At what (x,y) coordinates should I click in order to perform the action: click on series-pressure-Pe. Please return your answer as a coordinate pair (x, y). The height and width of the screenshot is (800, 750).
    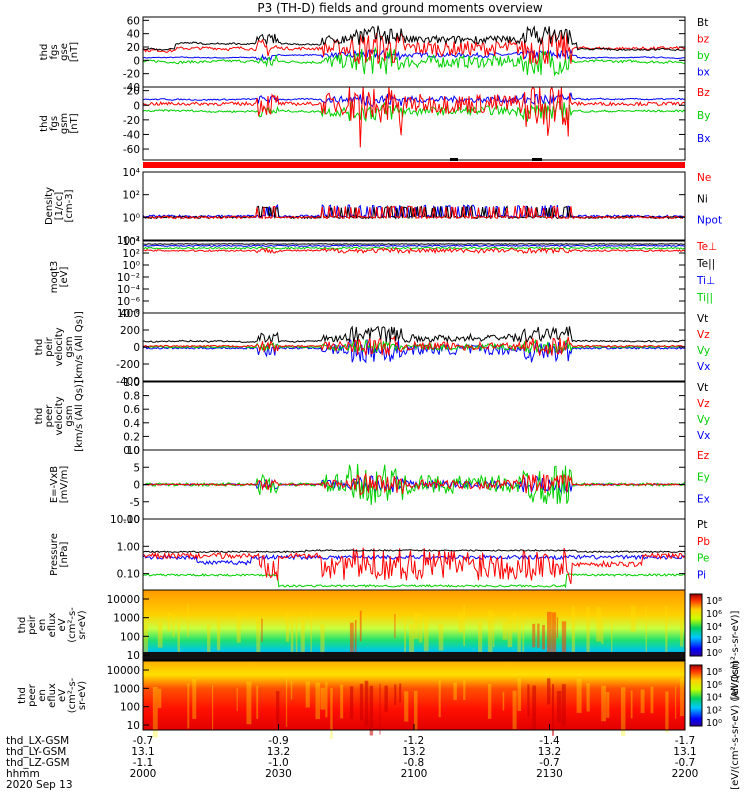
    Looking at the image, I should click on (414, 581).